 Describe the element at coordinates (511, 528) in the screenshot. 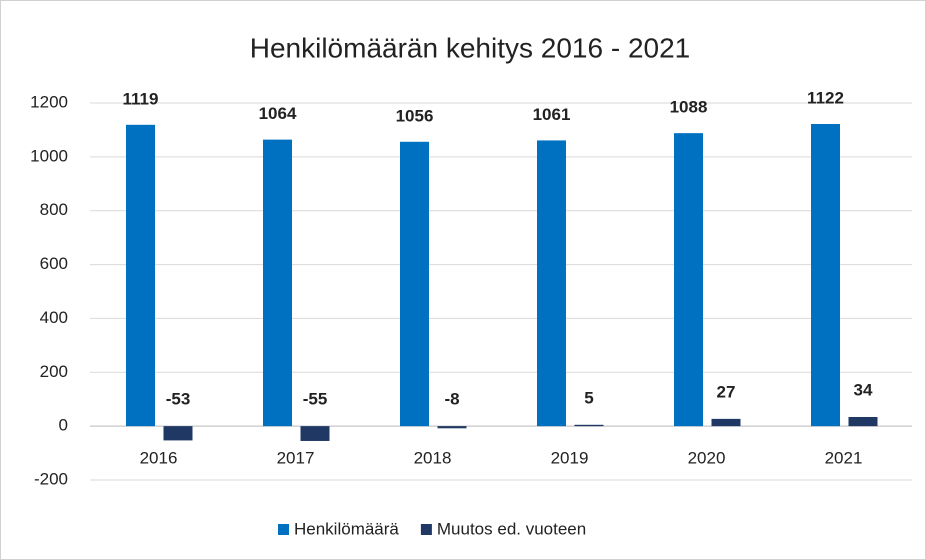

I see `legend-label: Muutos ed. vuoteen` at that location.